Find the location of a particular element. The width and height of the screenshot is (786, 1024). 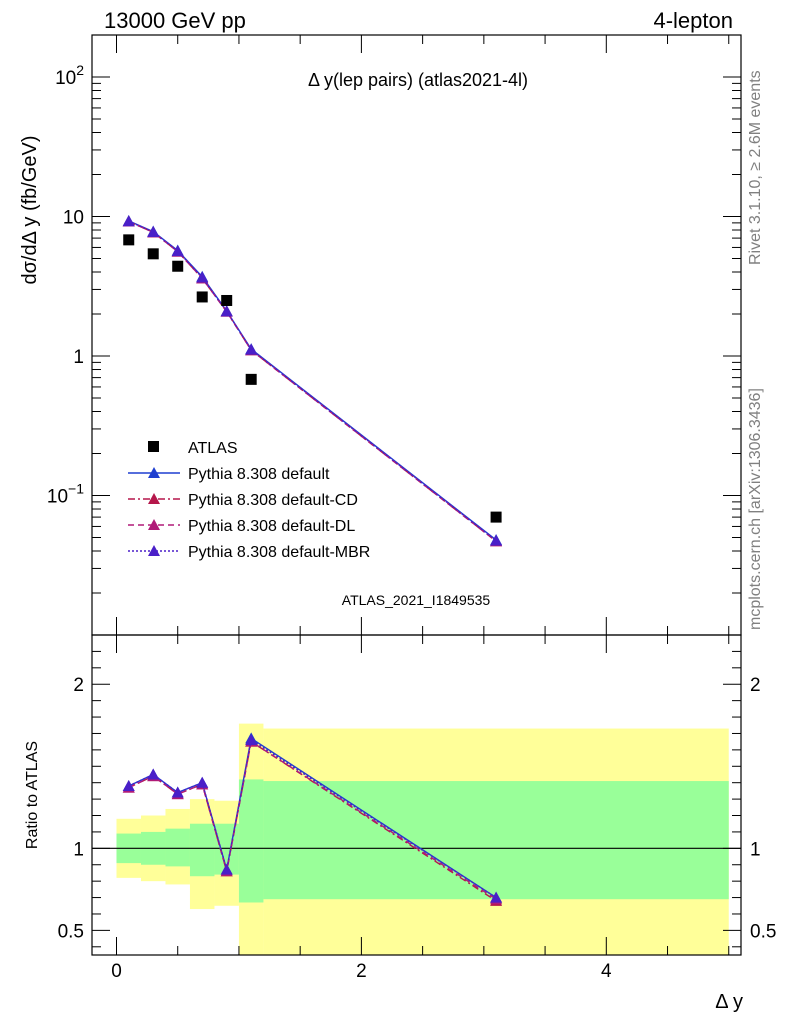

legend-label: Pythia 8.308 default-DL is located at coordinates (271, 526).